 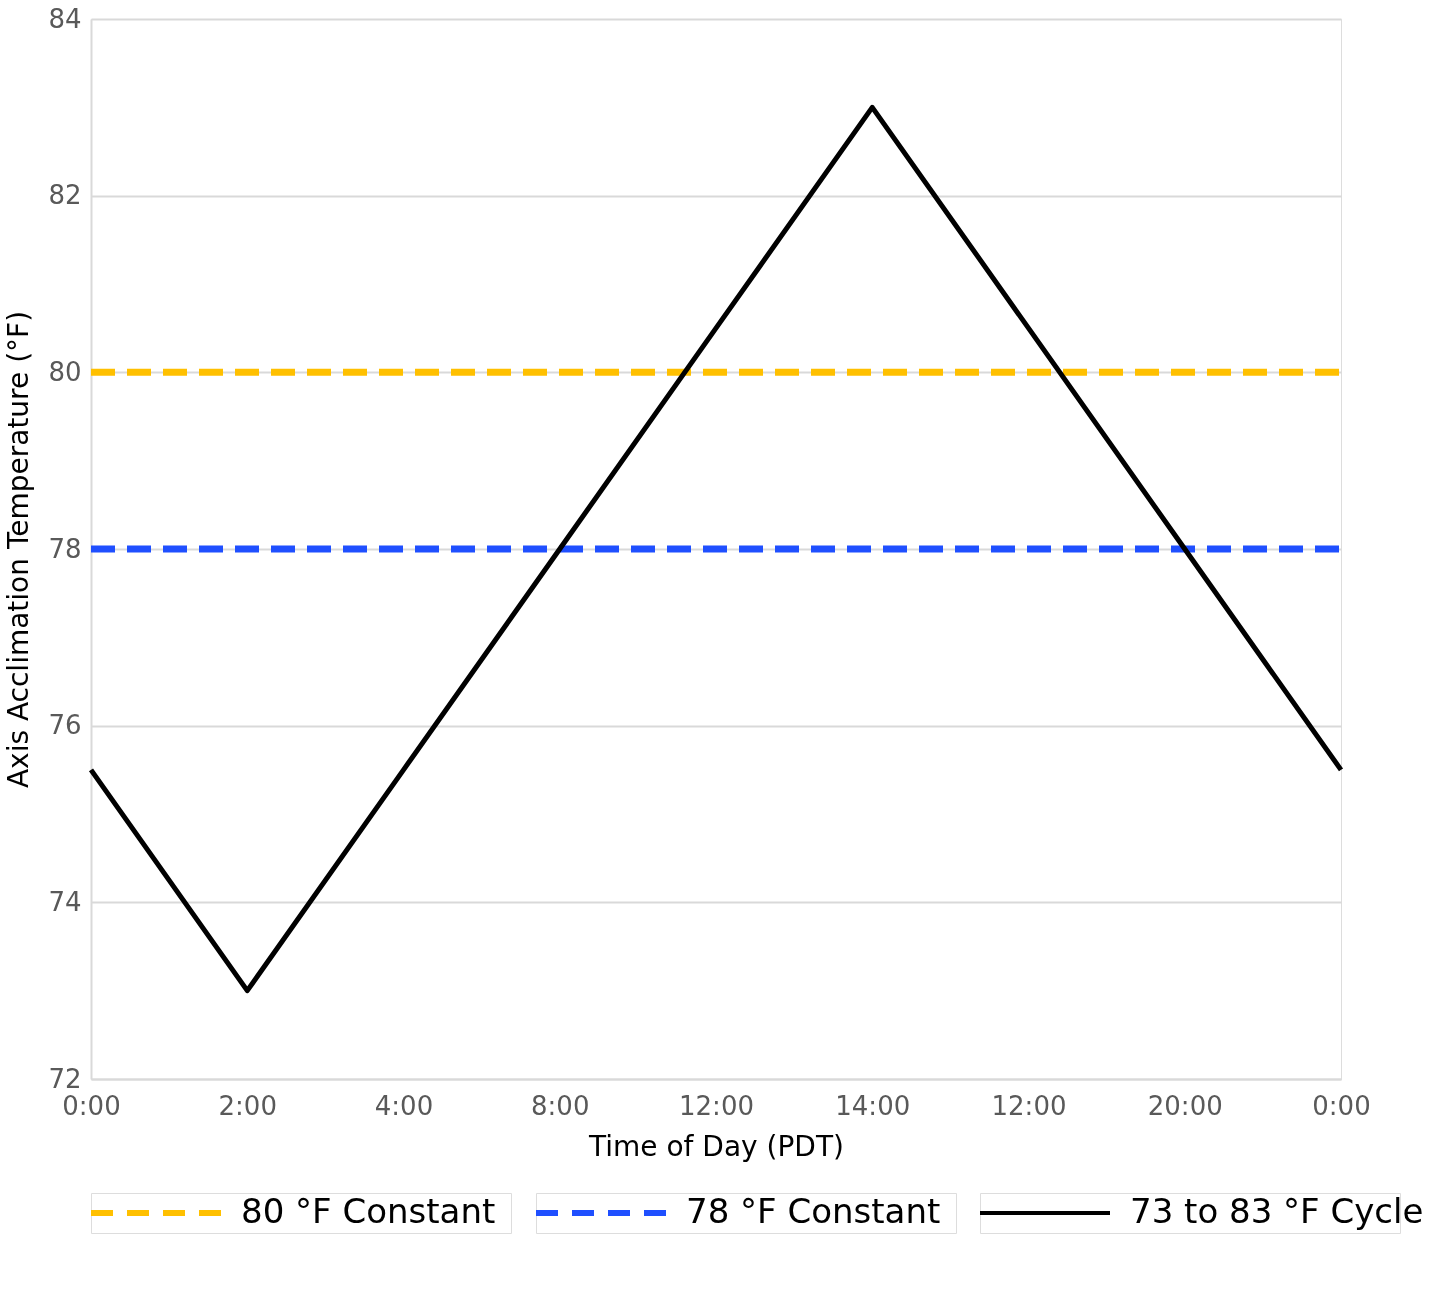 What do you see at coordinates (65, 195) in the screenshot?
I see `y-tick-label: 82` at bounding box center [65, 195].